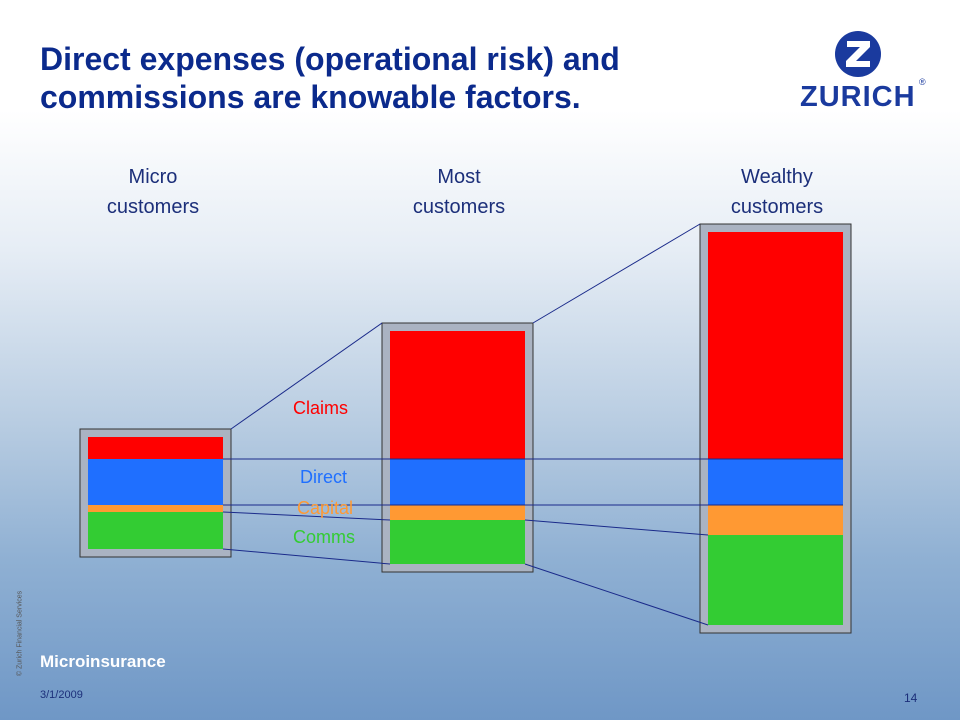 The height and width of the screenshot is (720, 960). What do you see at coordinates (155, 482) in the screenshot?
I see `bar-segment-micro-direct` at bounding box center [155, 482].